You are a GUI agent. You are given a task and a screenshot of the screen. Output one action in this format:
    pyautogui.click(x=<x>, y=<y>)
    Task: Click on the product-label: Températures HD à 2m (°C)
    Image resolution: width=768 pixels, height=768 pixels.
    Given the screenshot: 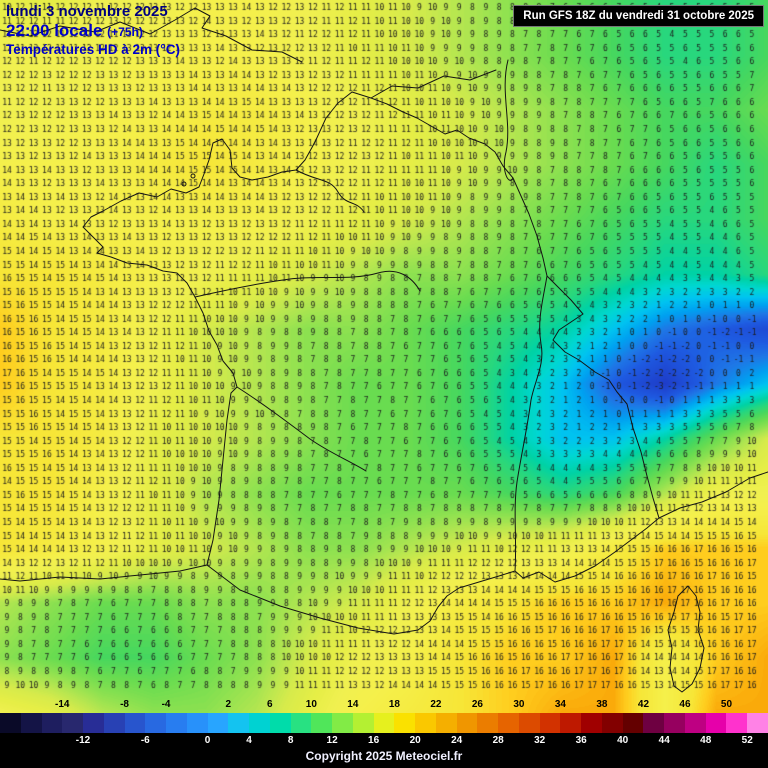 What is the action you would take?
    pyautogui.click(x=93, y=49)
    